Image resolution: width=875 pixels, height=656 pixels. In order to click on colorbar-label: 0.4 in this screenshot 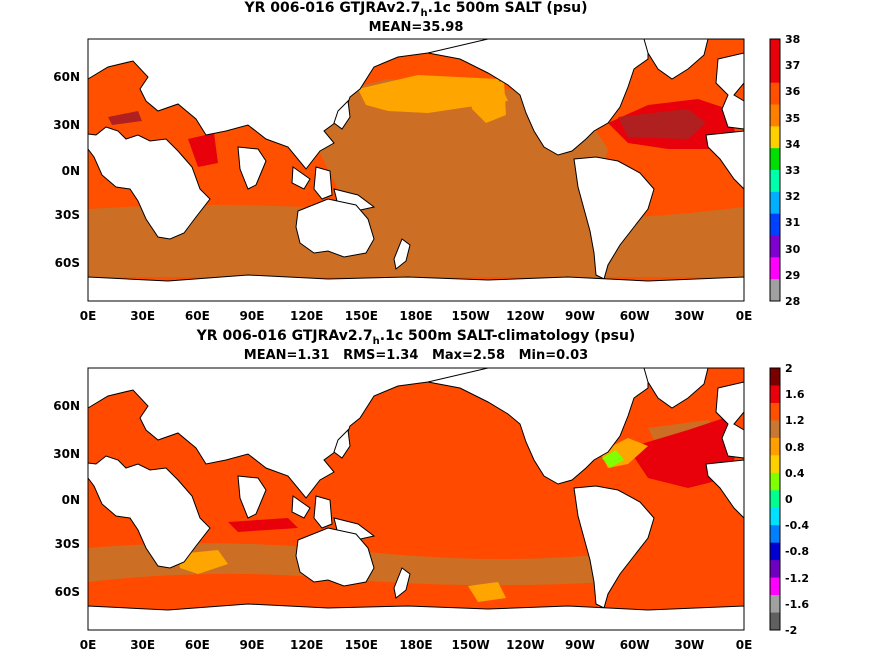, I will do `click(795, 473)`.